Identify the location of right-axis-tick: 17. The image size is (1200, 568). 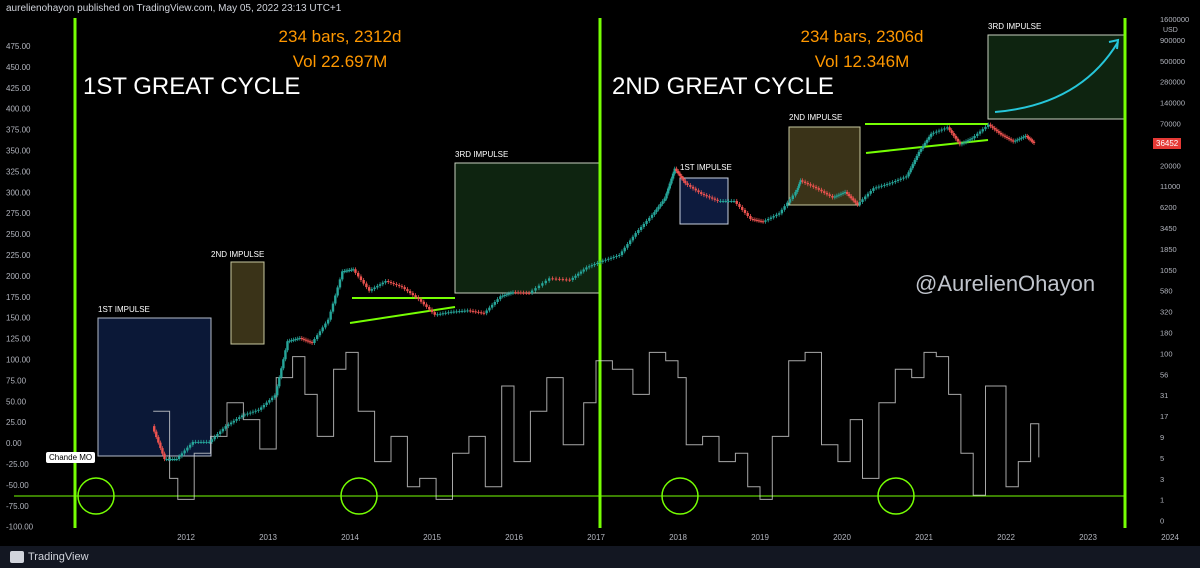
(1164, 416).